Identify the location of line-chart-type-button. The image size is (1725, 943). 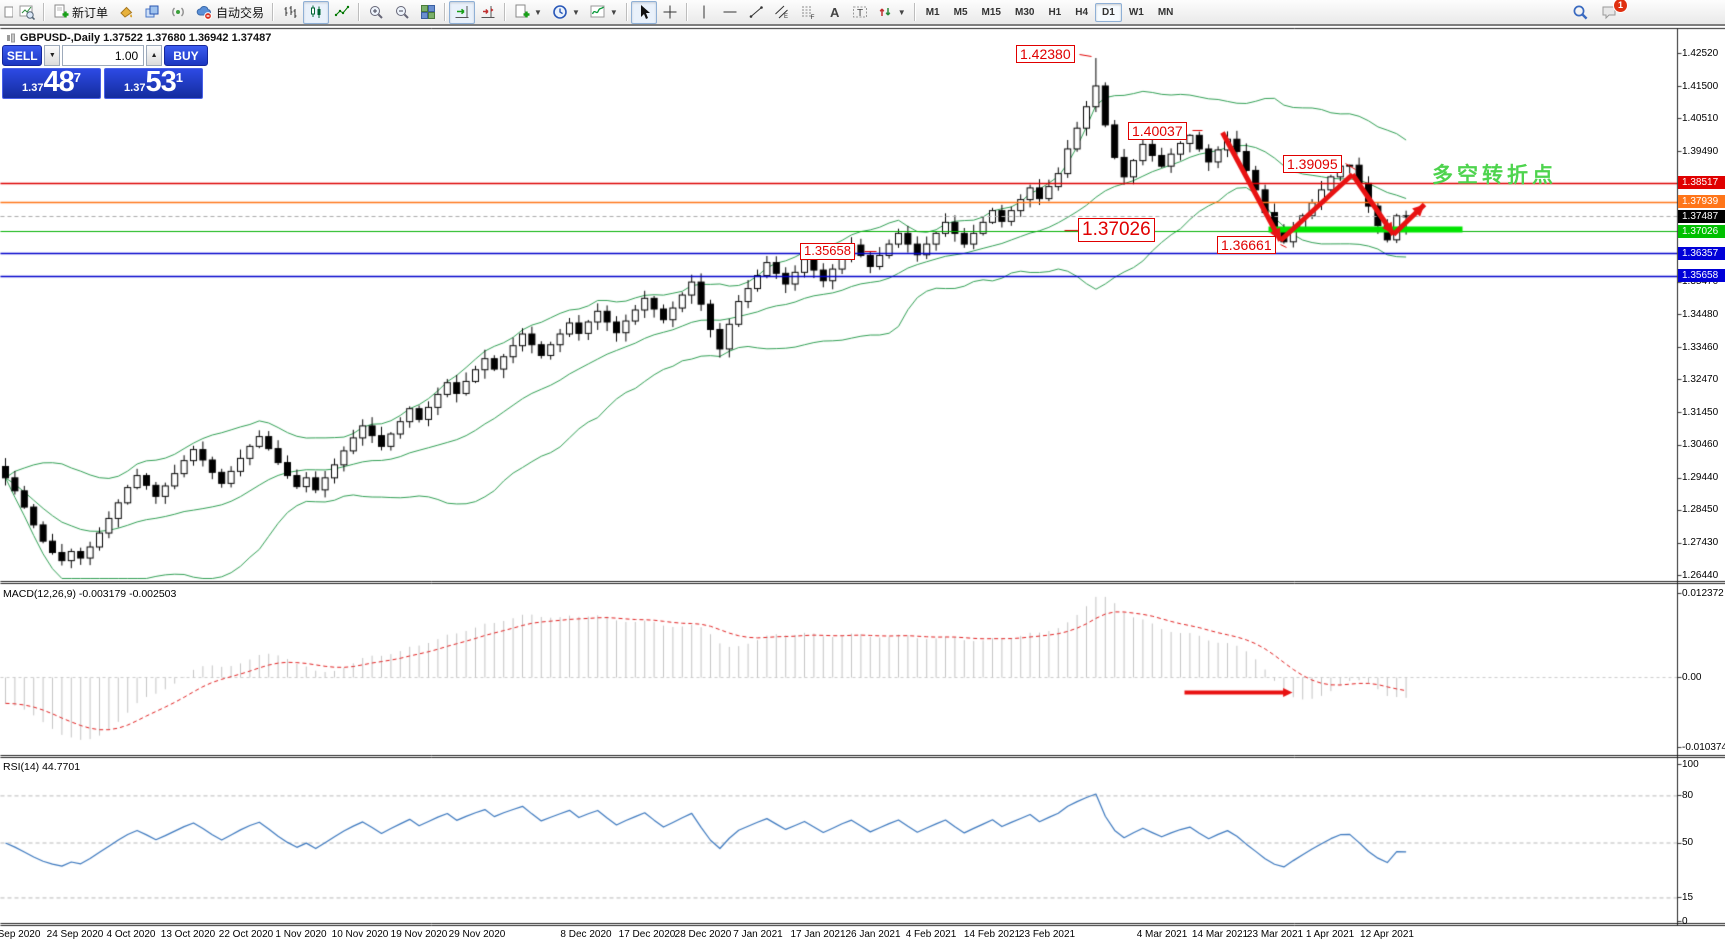
(342, 12).